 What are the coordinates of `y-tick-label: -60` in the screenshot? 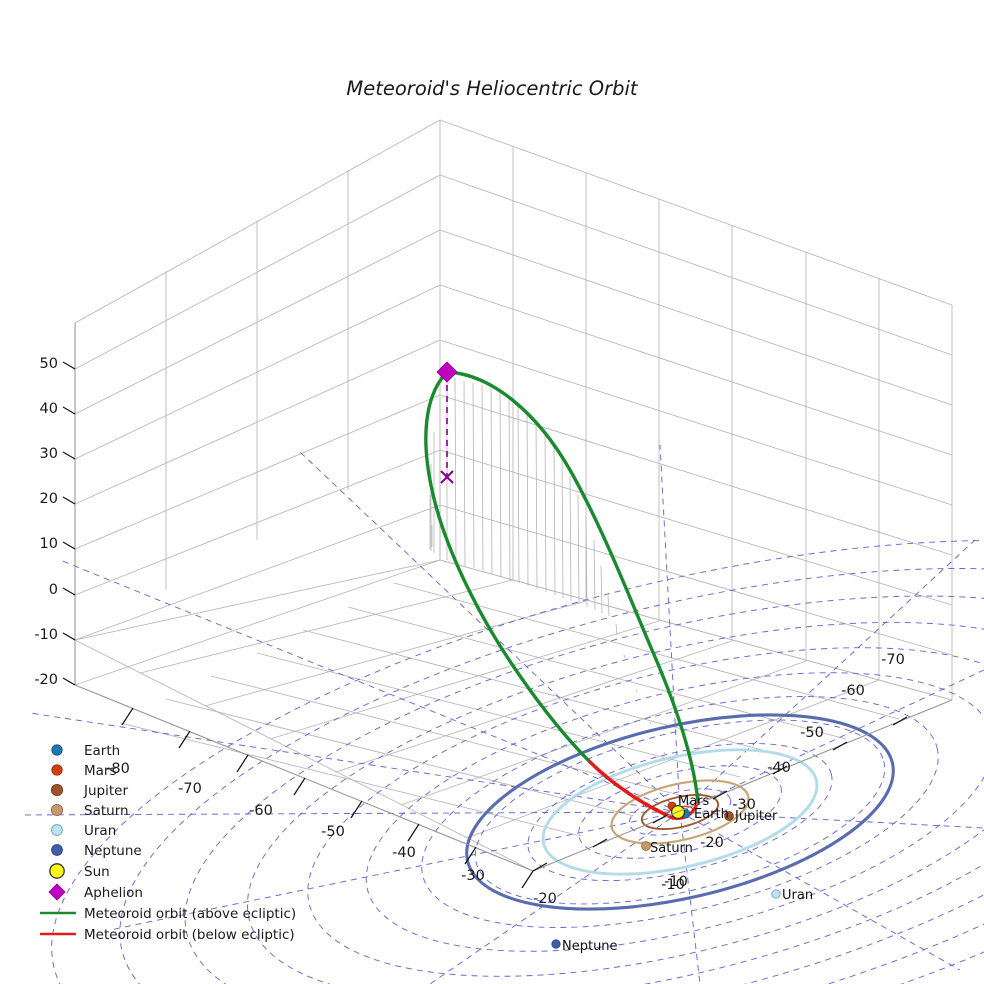 It's located at (853, 691).